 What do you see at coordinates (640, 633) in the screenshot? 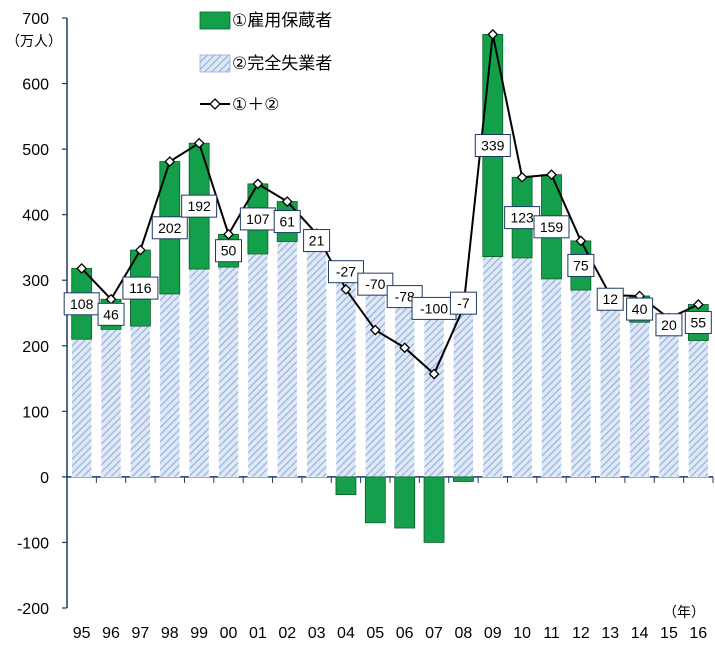
I see `x-tick-label: 14` at bounding box center [640, 633].